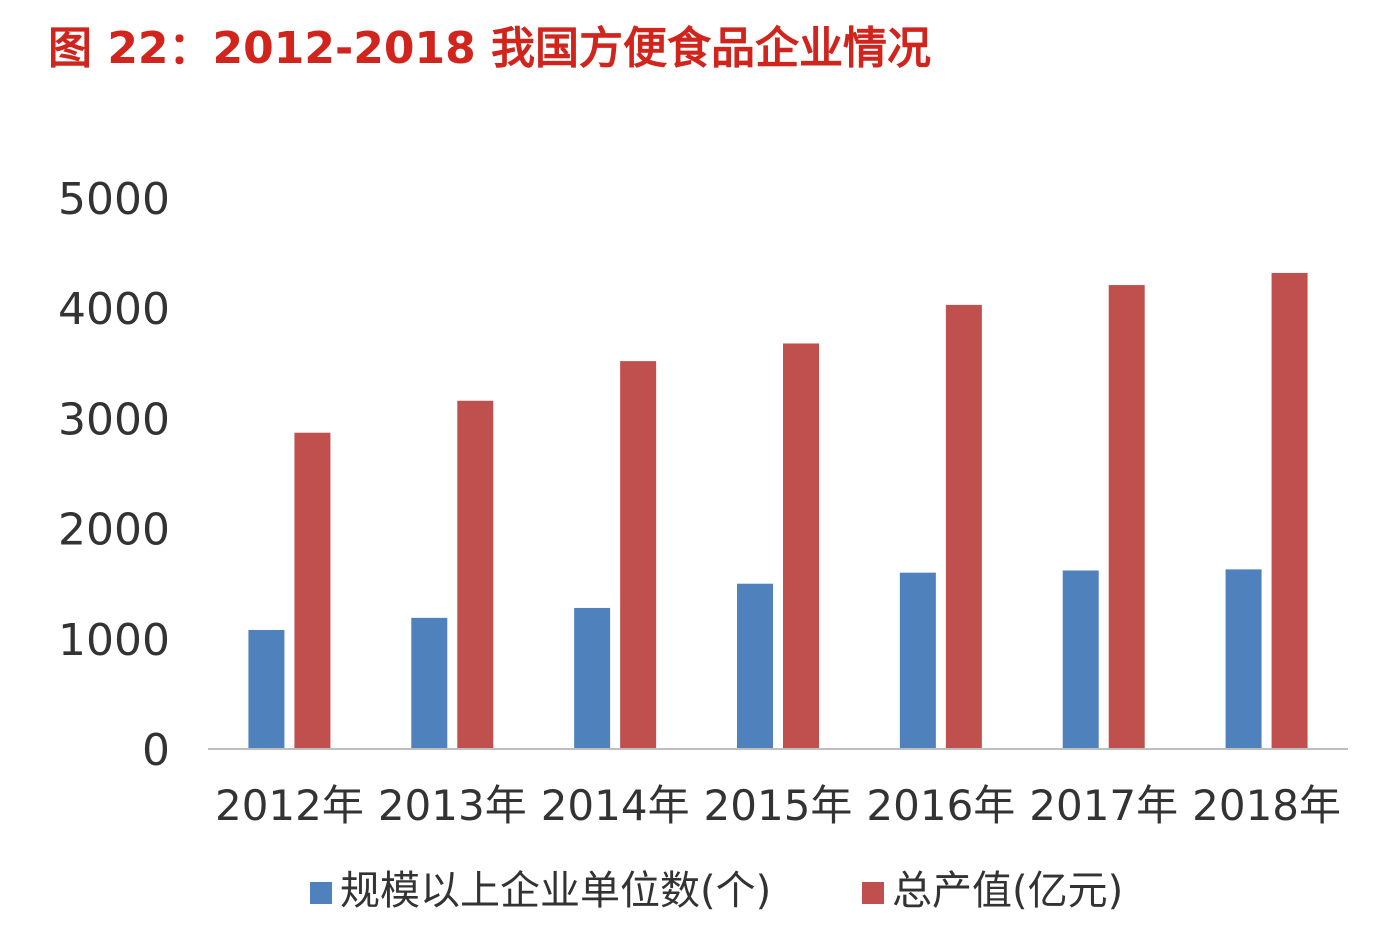 The image size is (1396, 948). Describe the element at coordinates (1007, 891) in the screenshot. I see `legend-label-1: 总产值(亿元)` at that location.